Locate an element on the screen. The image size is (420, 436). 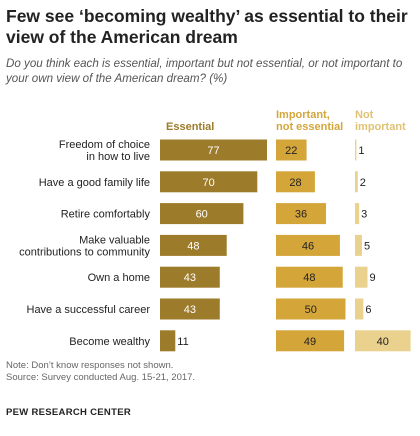
category-label: Become wealthy is located at coordinates (109, 342).